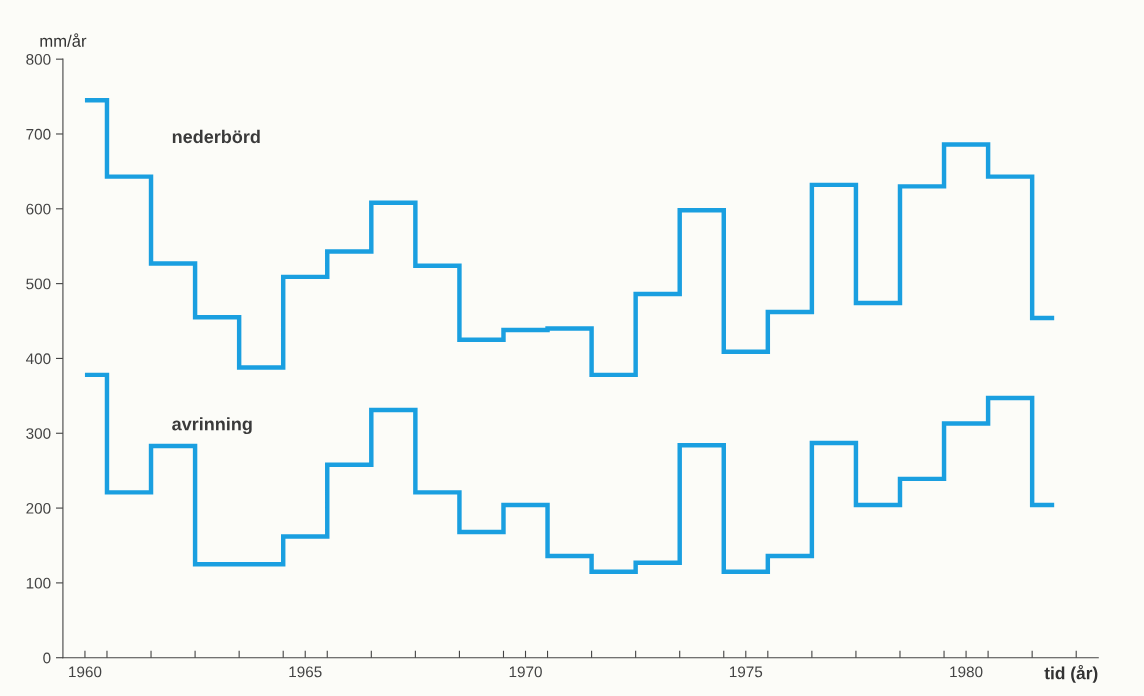  What do you see at coordinates (1071, 673) in the screenshot?
I see `x-axis-title: tid (år)` at bounding box center [1071, 673].